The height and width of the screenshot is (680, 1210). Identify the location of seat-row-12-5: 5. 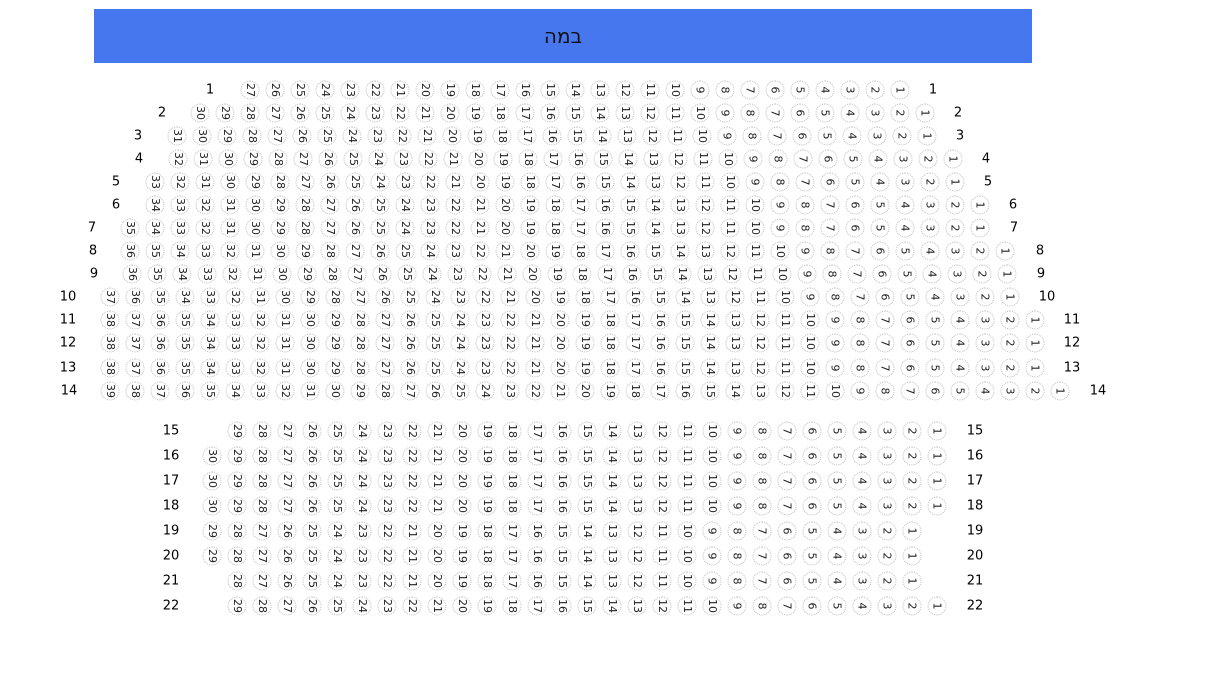
(935, 343).